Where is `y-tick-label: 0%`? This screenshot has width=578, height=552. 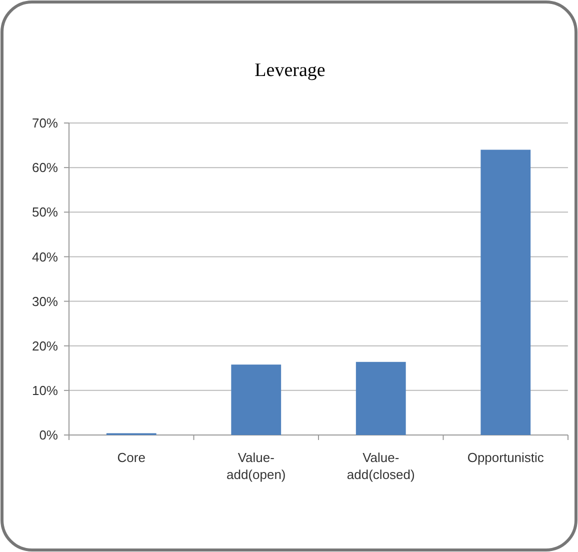
y-tick-label: 0% is located at coordinates (48, 435).